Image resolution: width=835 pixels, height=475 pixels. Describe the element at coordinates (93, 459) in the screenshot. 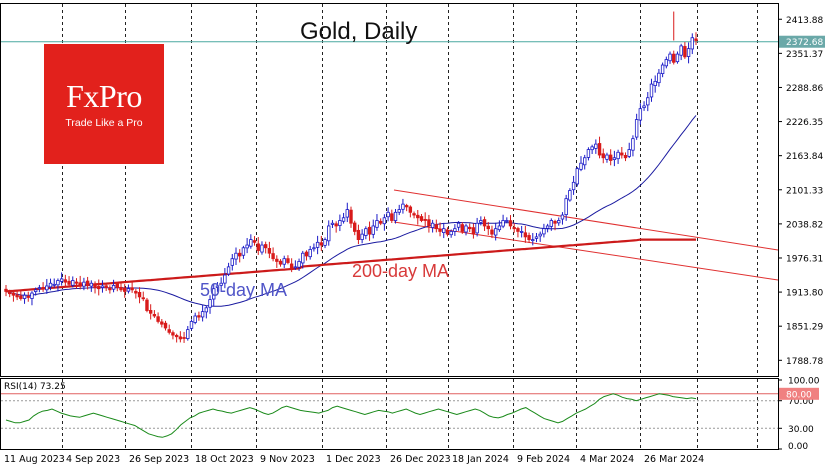

I see `x-tick-label: 4 Sep 2023` at that location.